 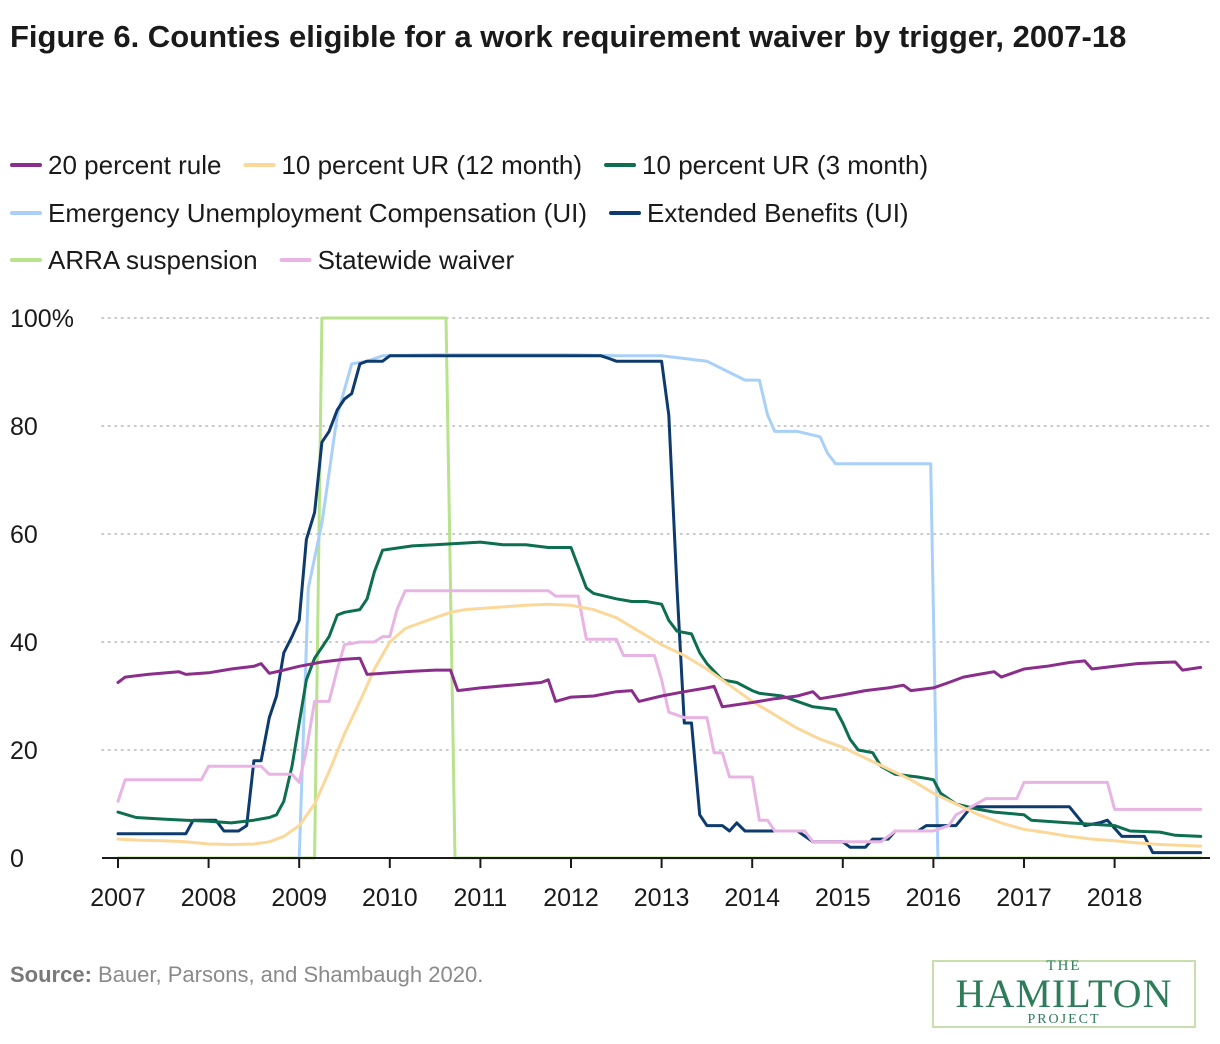 I want to click on x-tick-label: 2015, so click(x=843, y=898).